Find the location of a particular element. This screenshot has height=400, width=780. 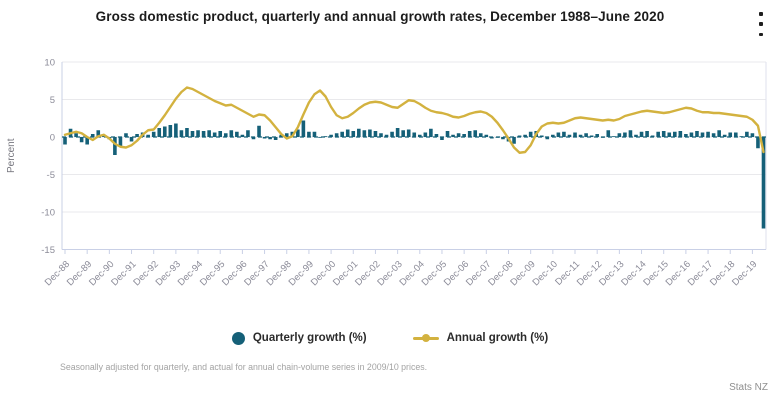

svg-text: -10 is located at coordinates (48, 213).